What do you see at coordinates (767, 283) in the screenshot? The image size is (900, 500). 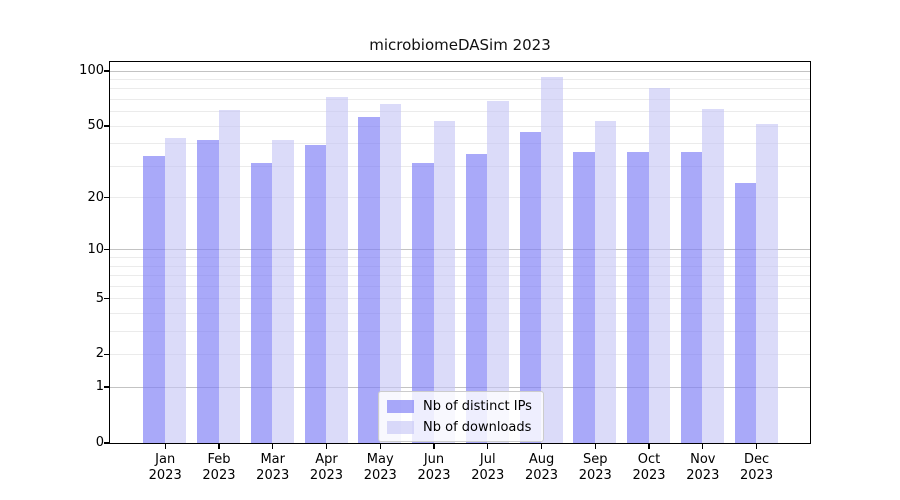 I see `bar-downloads-dec` at bounding box center [767, 283].